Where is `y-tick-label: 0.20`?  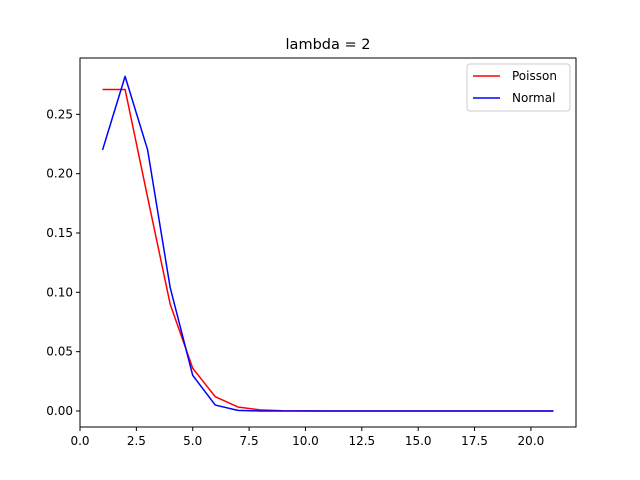 y-tick-label: 0.20 is located at coordinates (59, 174).